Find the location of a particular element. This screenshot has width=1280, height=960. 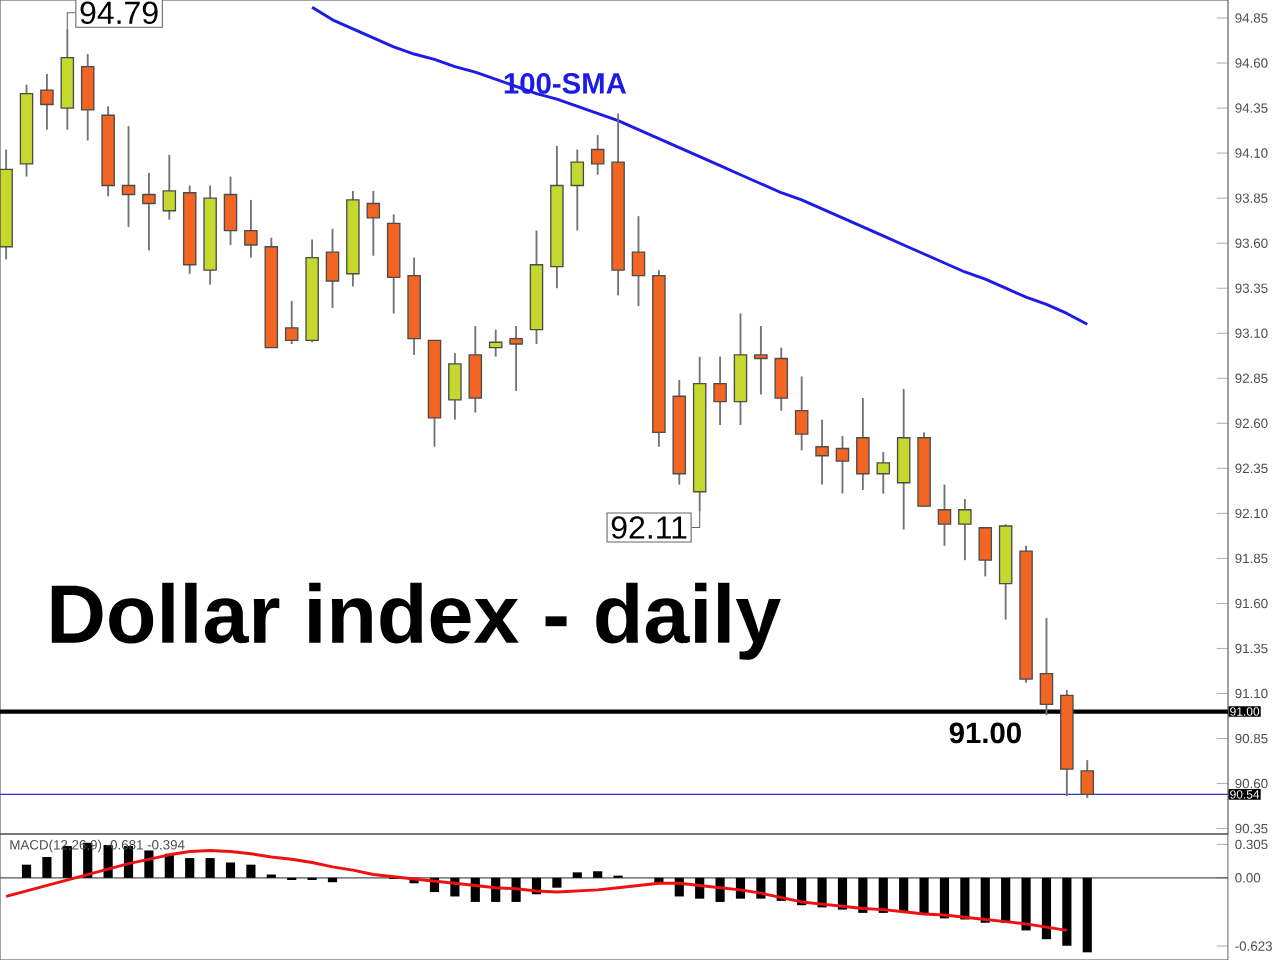

annotation: 92.11 is located at coordinates (649, 527).